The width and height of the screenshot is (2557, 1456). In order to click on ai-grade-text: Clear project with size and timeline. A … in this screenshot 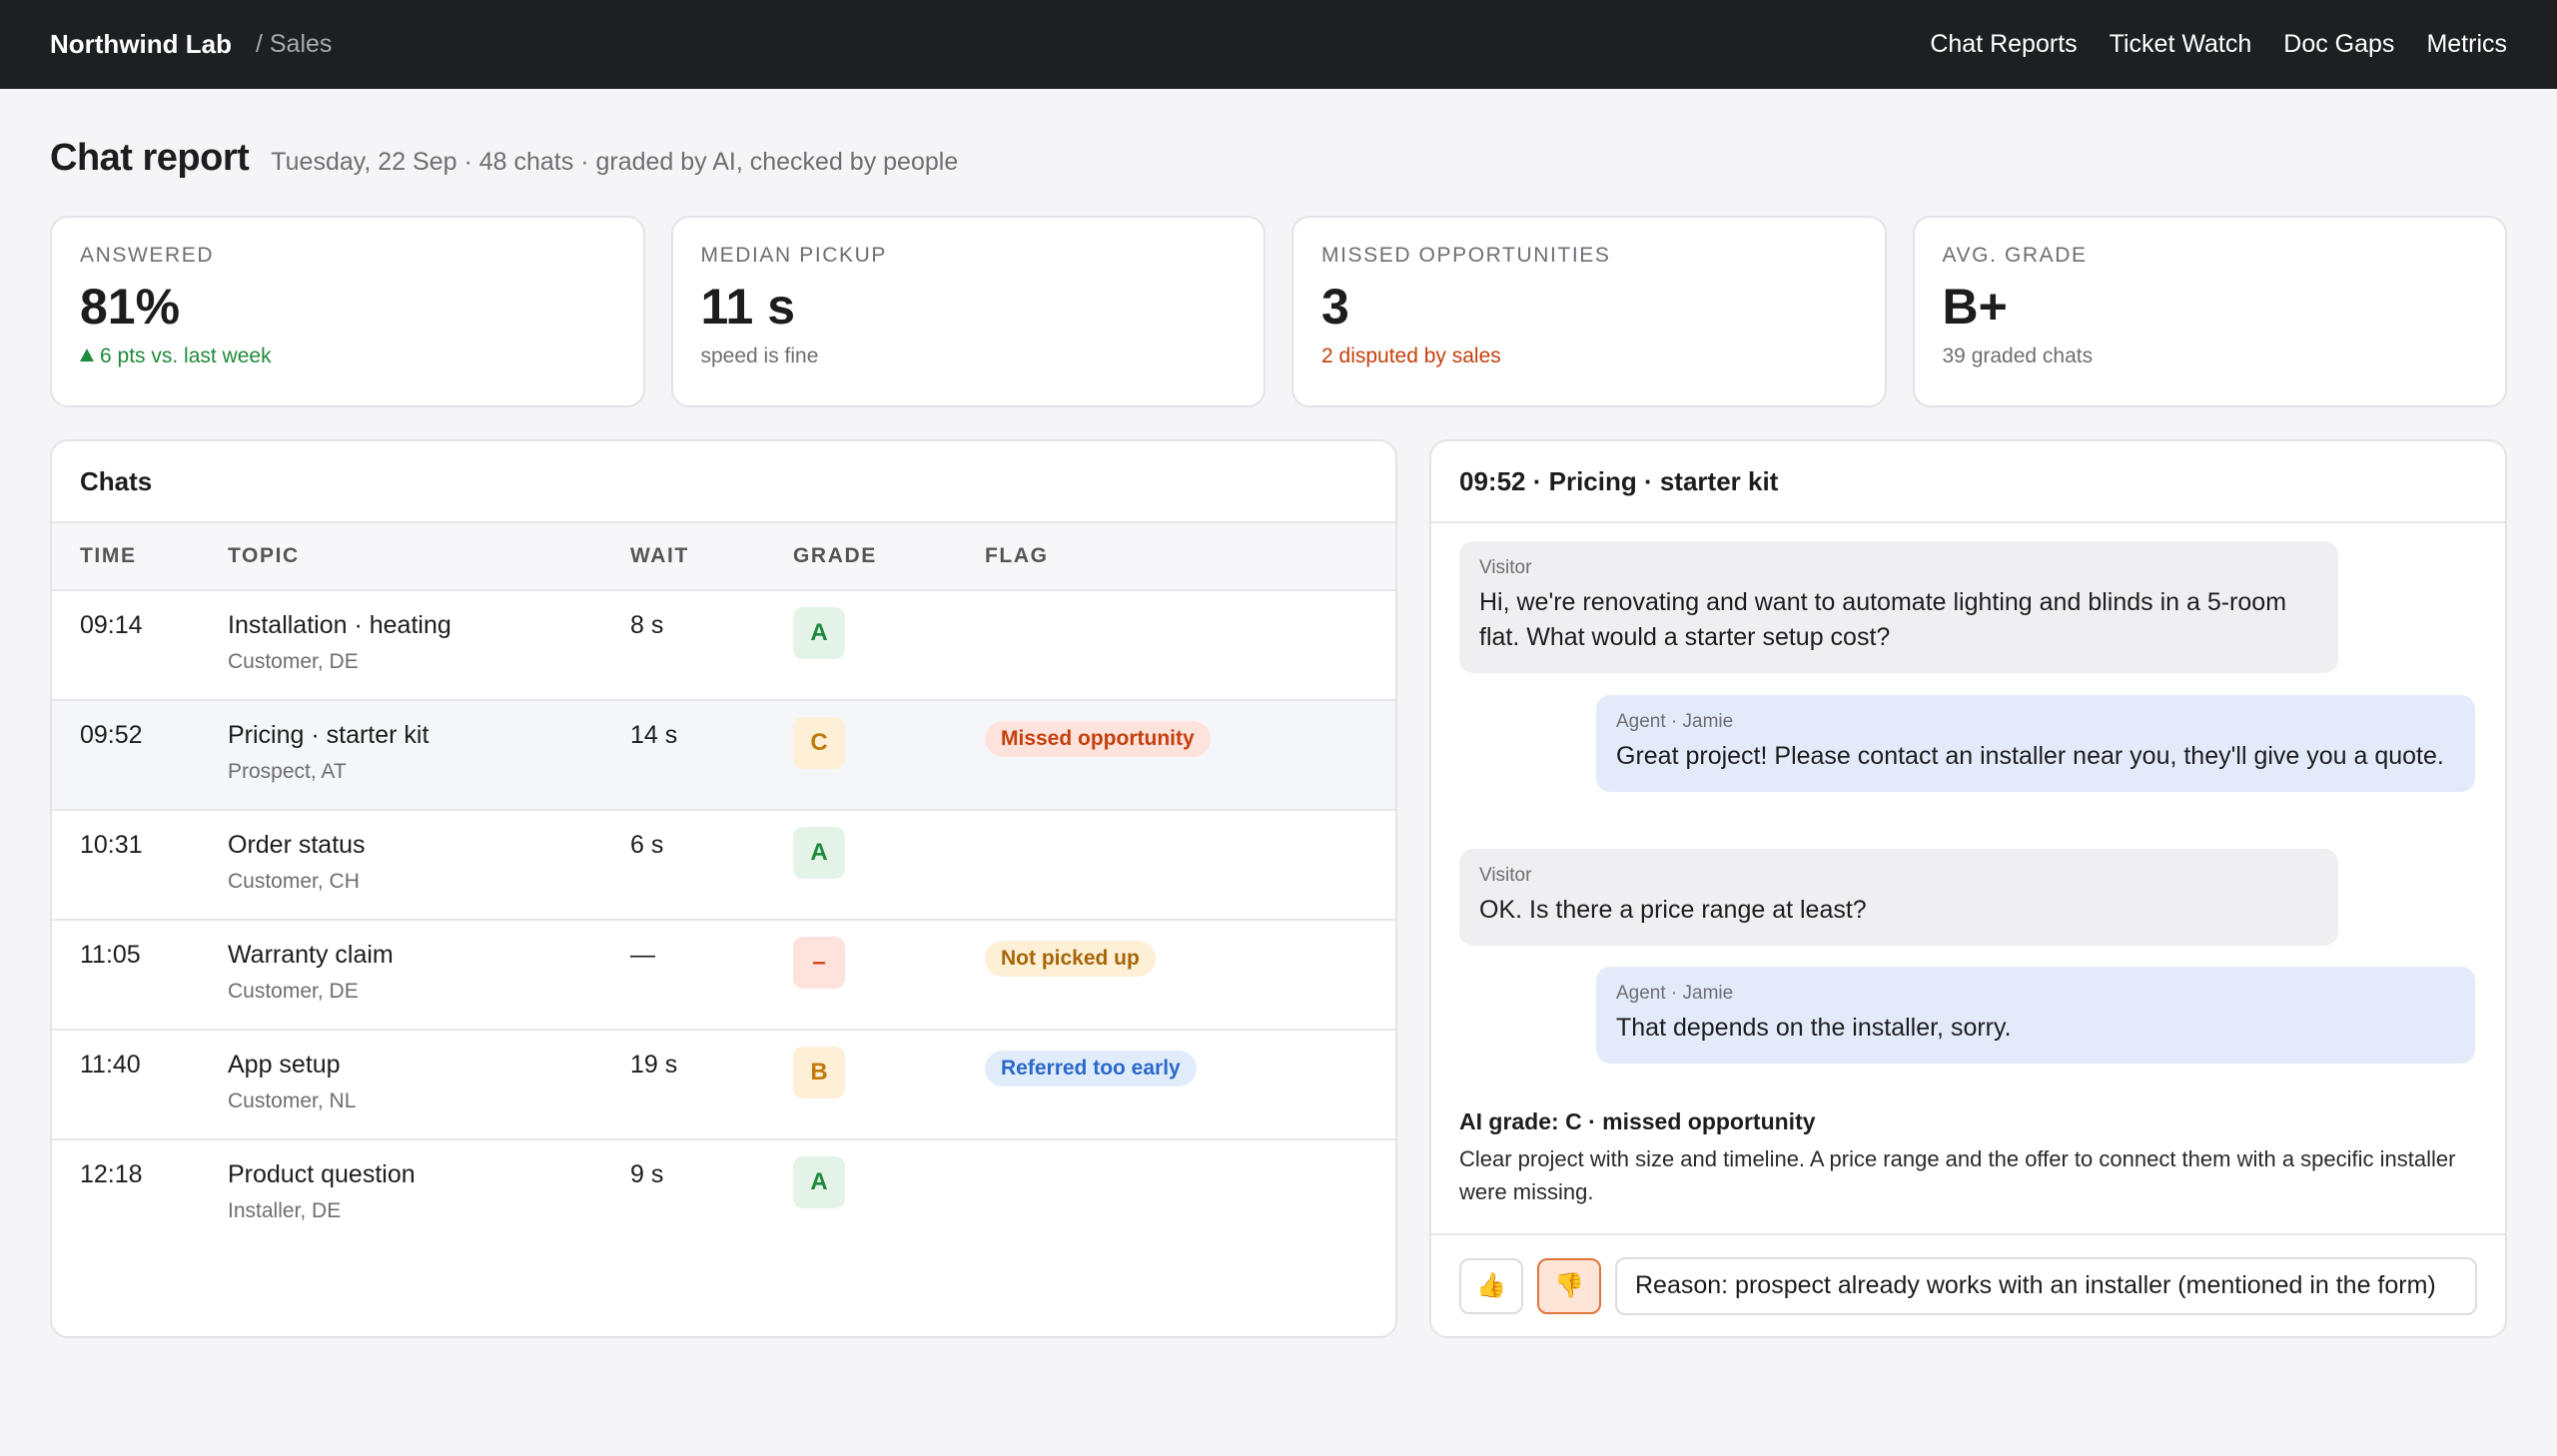, I will do `click(1957, 1175)`.